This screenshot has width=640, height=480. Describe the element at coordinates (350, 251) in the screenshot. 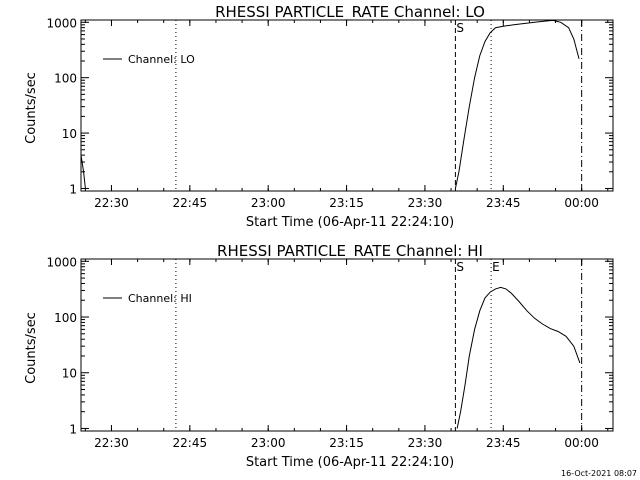

I see `chart-title: RHESSI PARTICLE_RATE Channel: HI` at that location.